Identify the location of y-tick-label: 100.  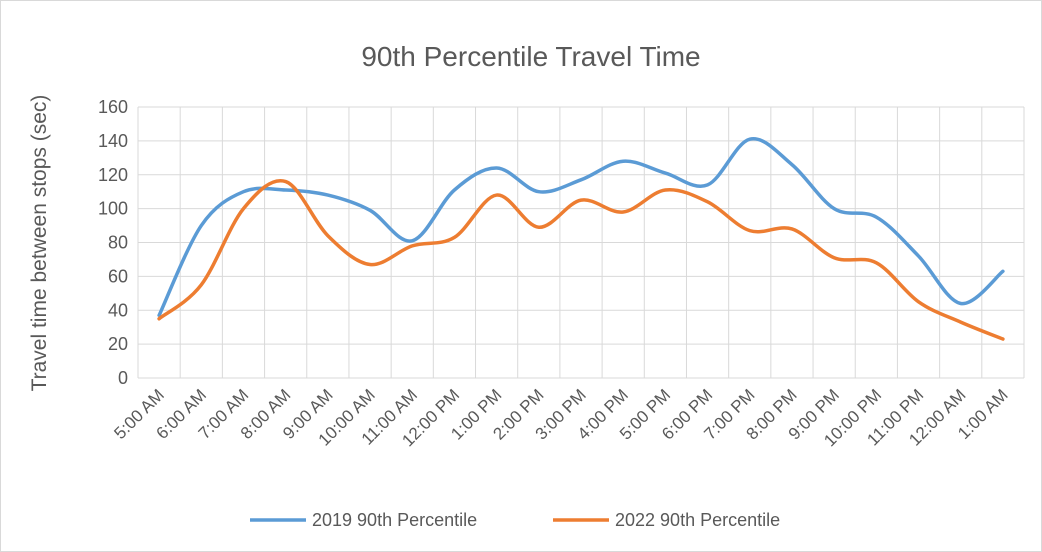
(113, 209).